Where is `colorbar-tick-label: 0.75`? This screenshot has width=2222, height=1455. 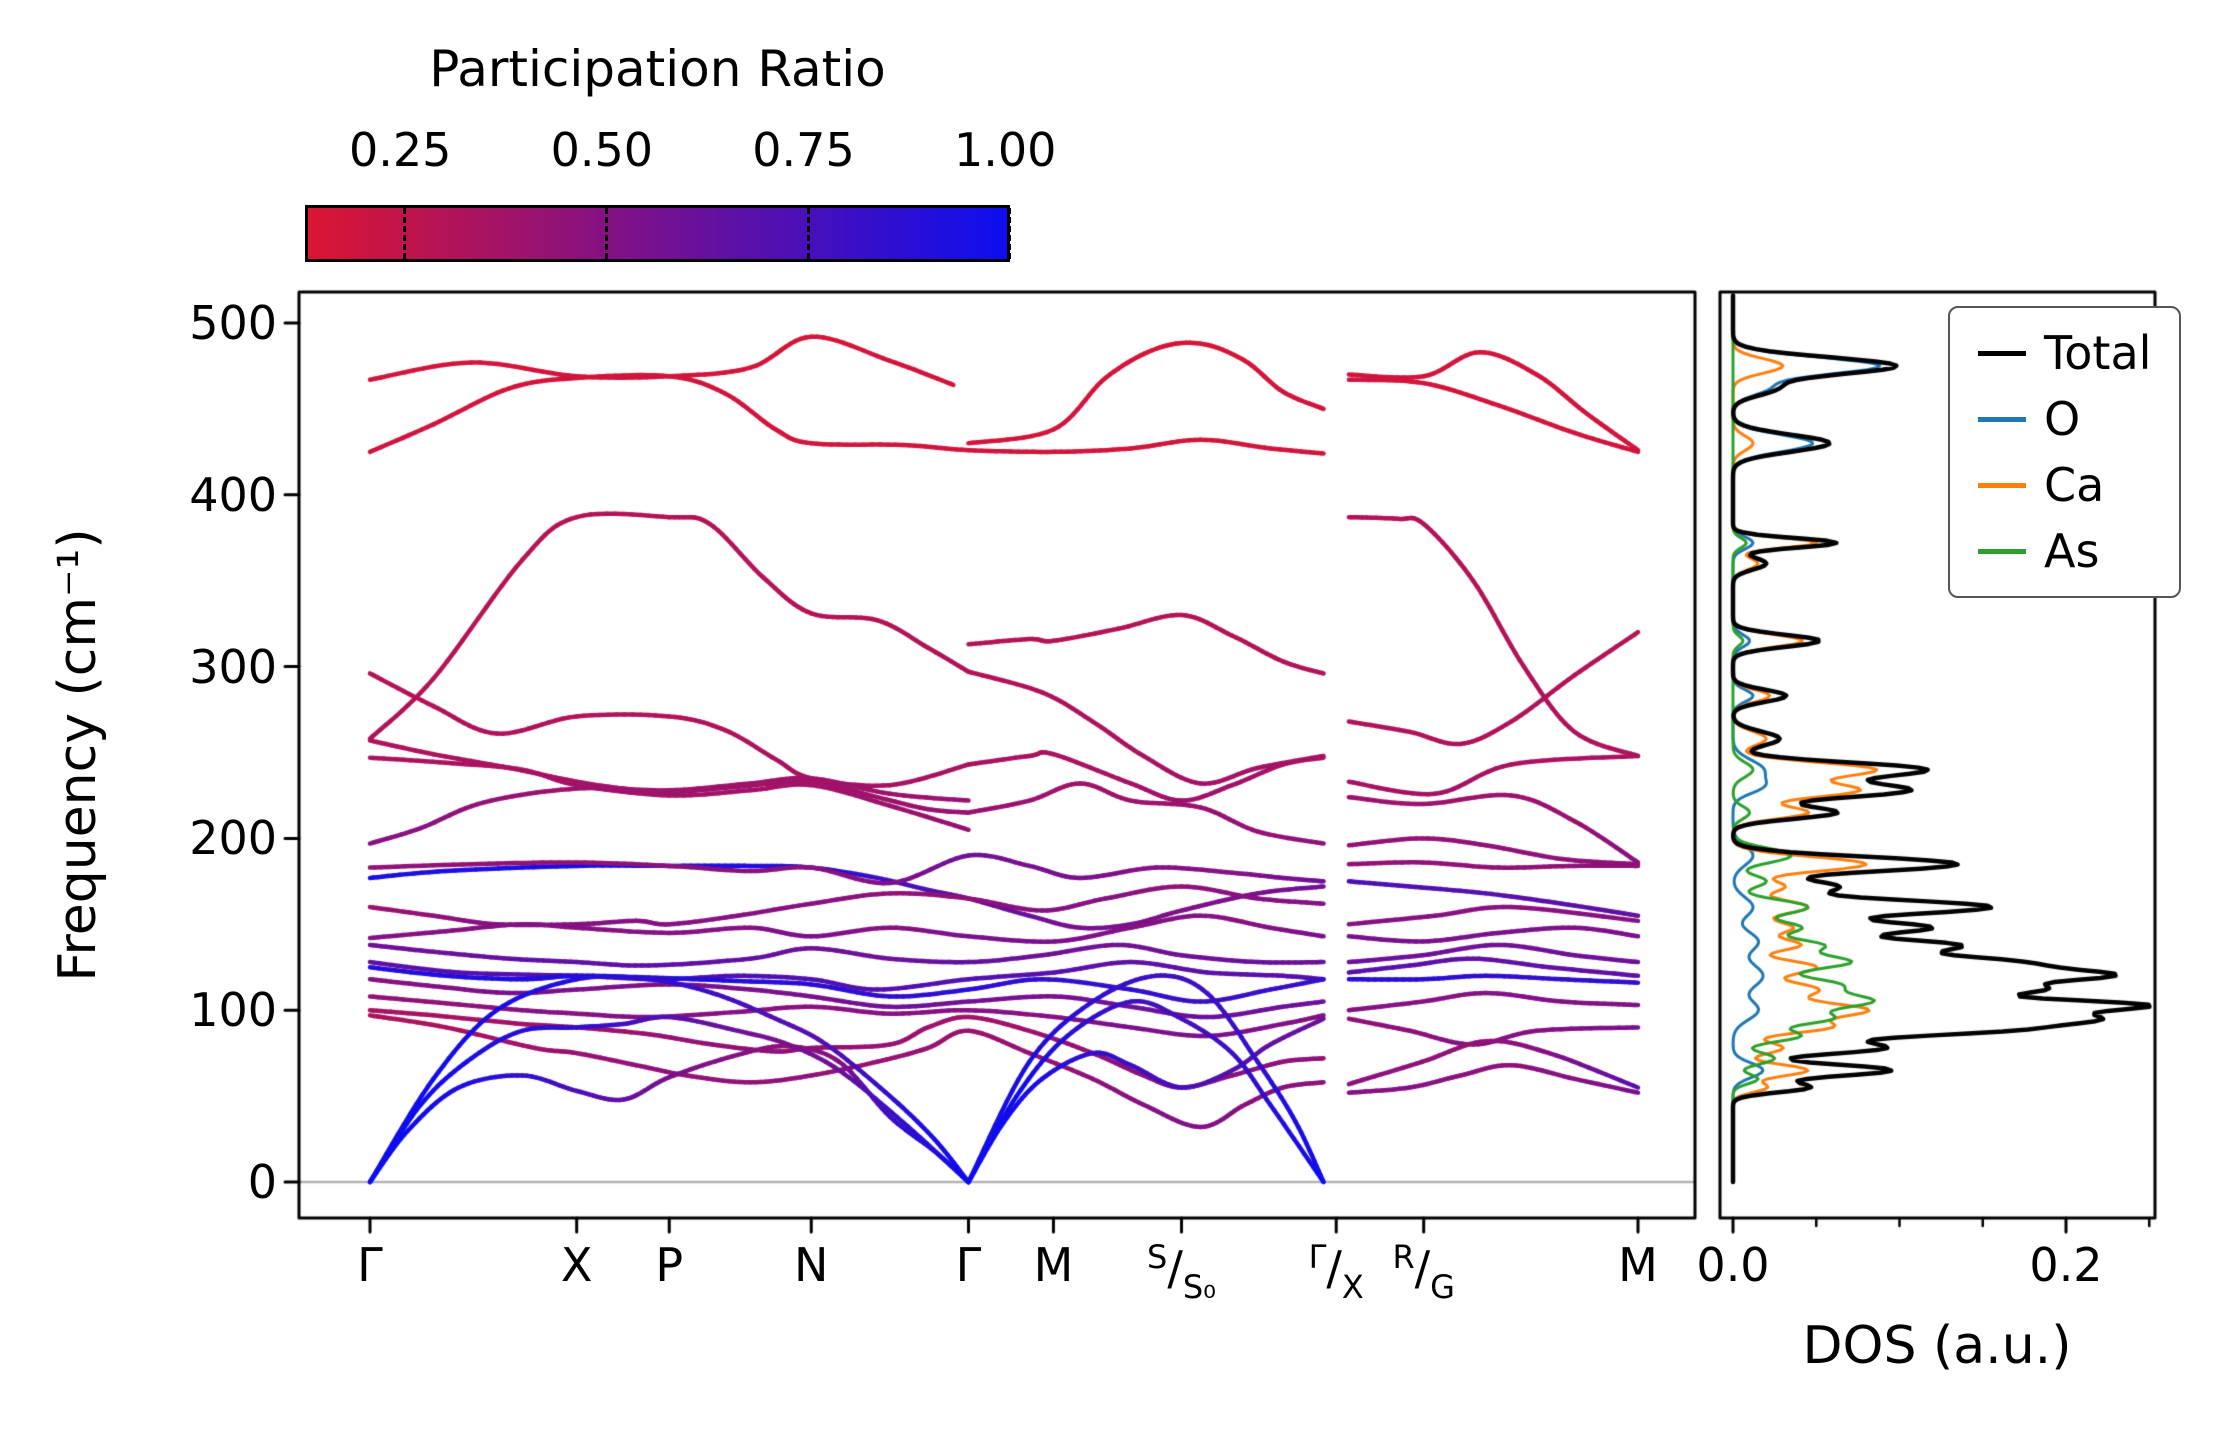
colorbar-tick-label: 0.75 is located at coordinates (803, 150).